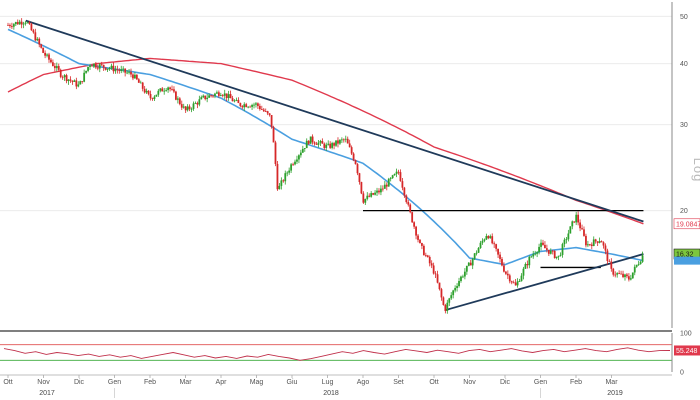 The image size is (700, 400). What do you see at coordinates (505, 382) in the screenshot?
I see `x-tick-label: Dic` at bounding box center [505, 382].